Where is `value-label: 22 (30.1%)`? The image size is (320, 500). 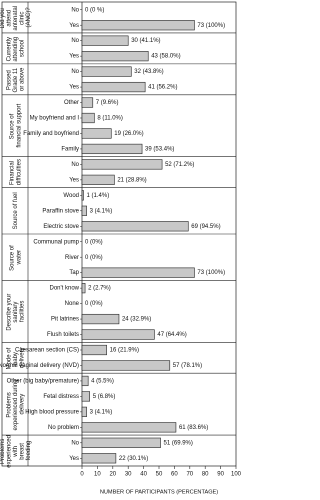 value-label: 22 (30.1%) is located at coordinates (133, 459).